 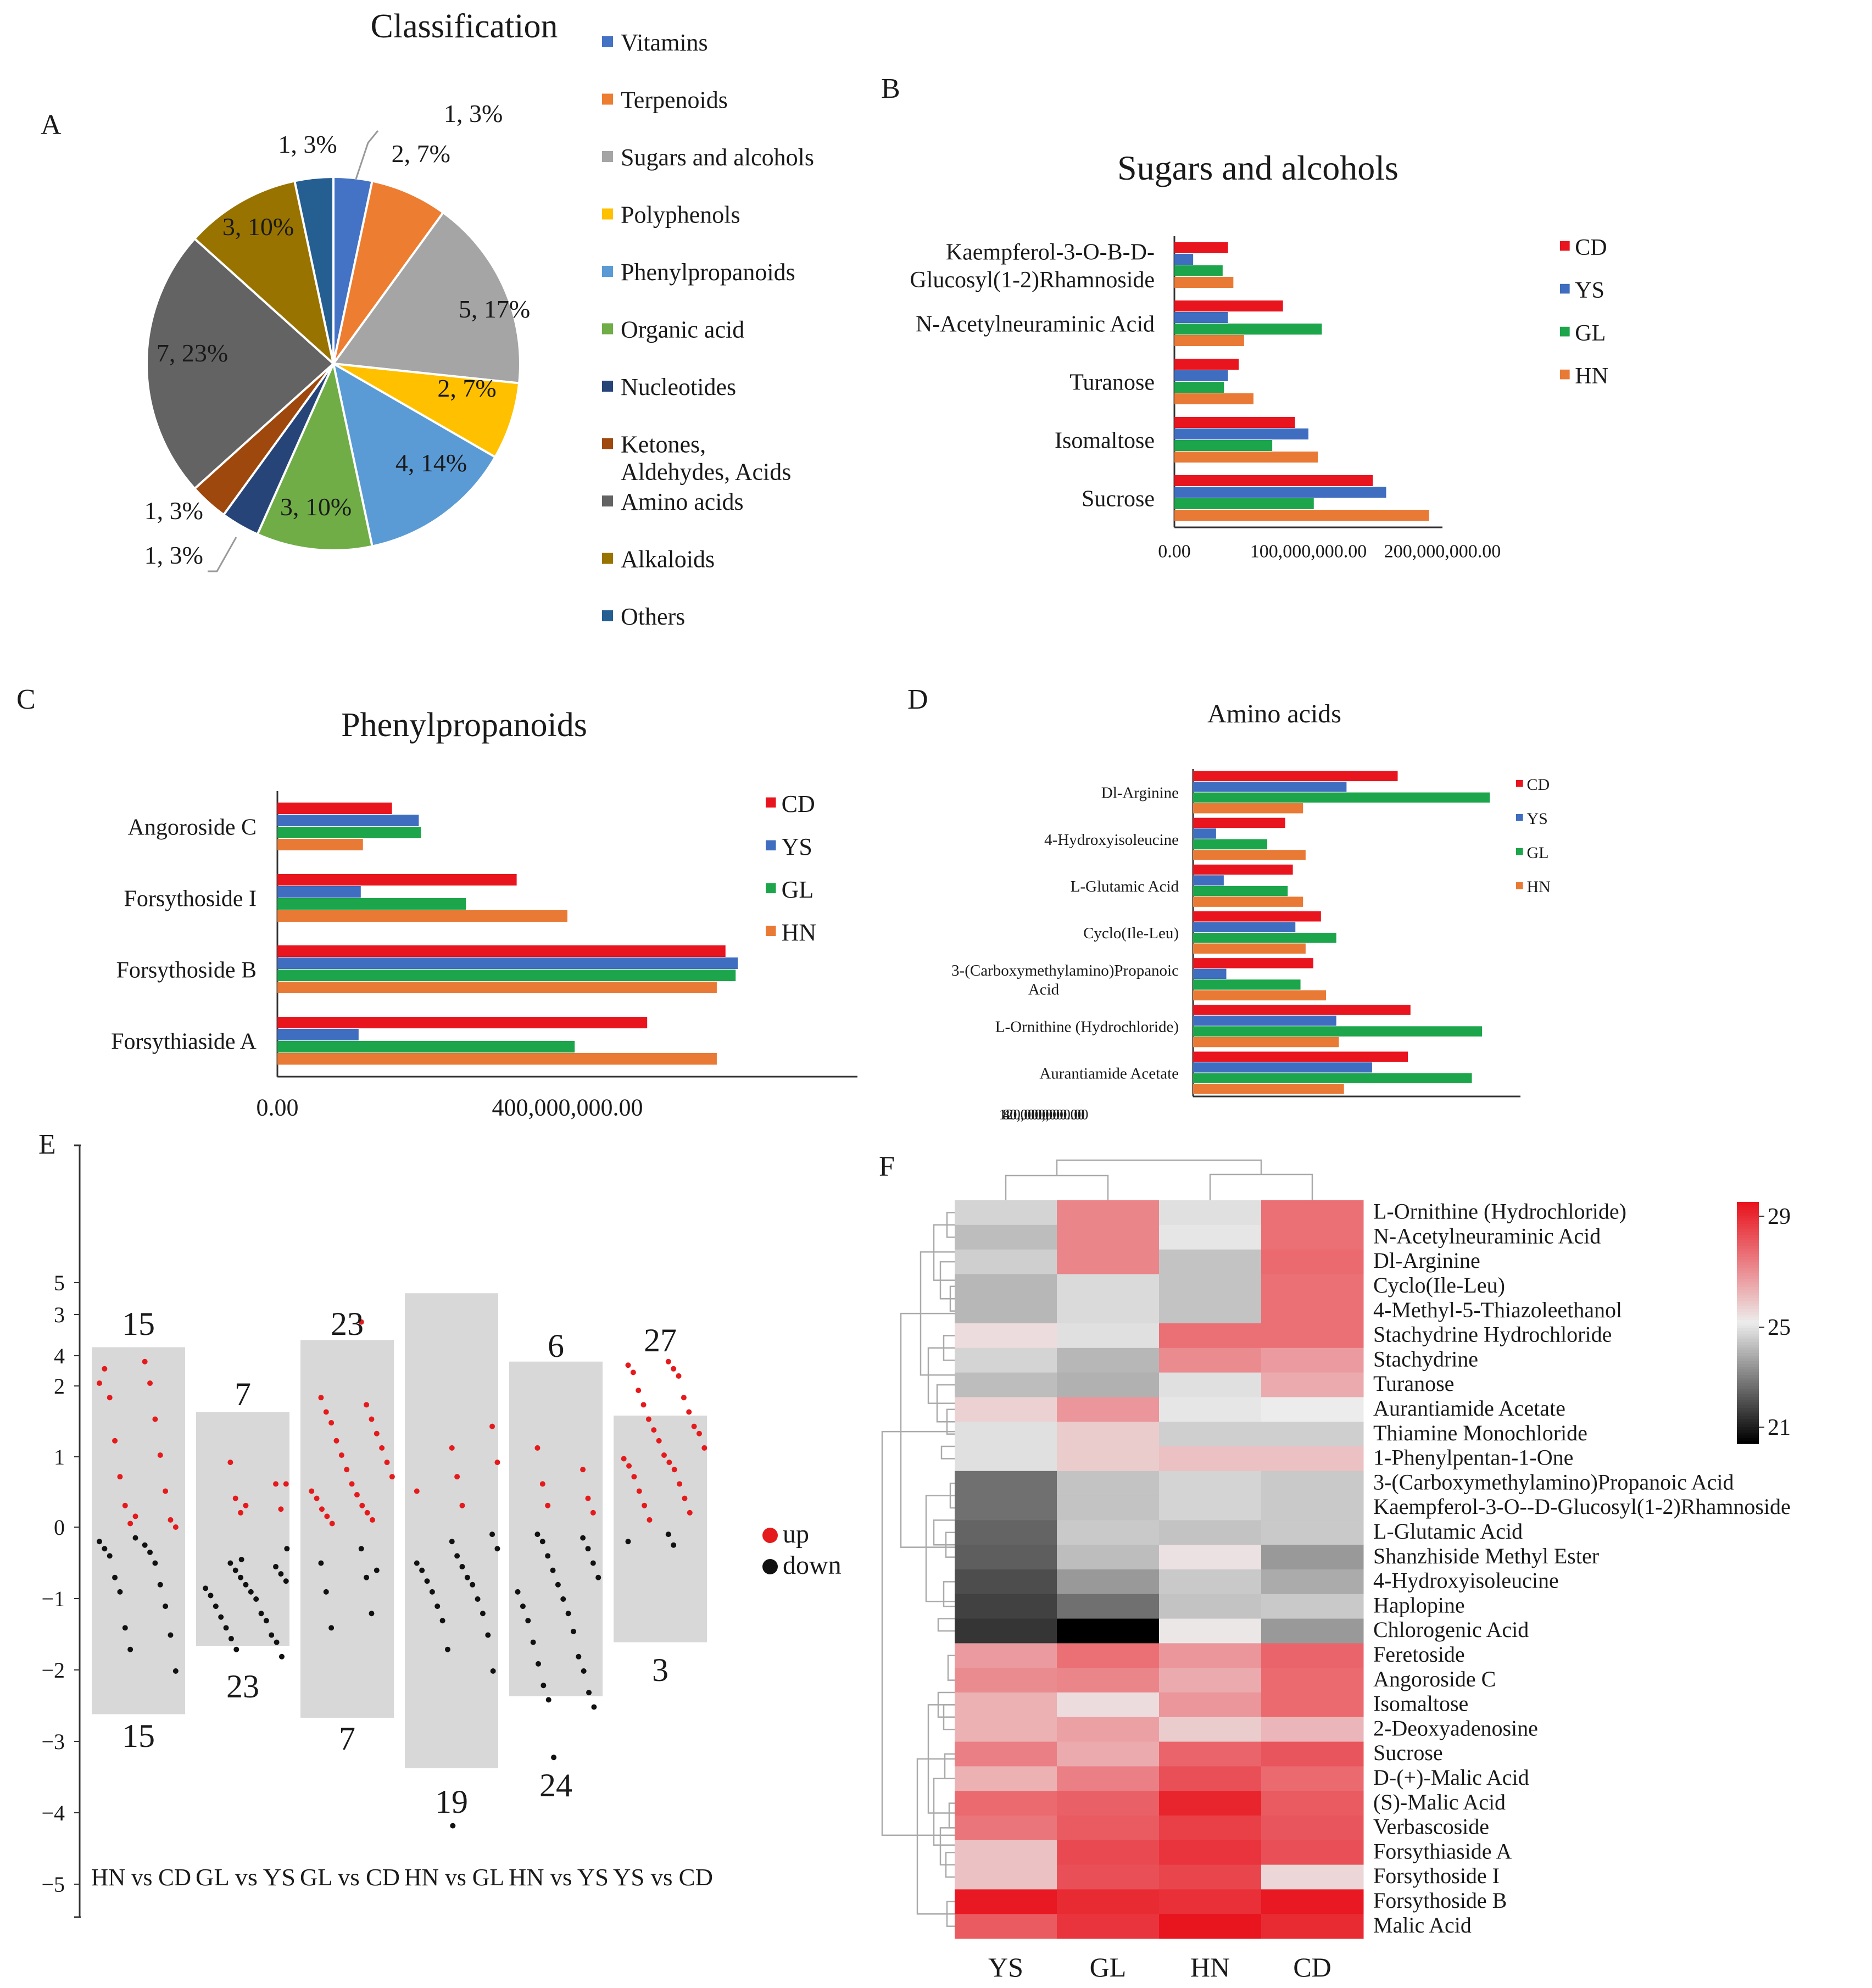 What do you see at coordinates (682, 329) in the screenshot?
I see `legend-label: Organic acid` at bounding box center [682, 329].